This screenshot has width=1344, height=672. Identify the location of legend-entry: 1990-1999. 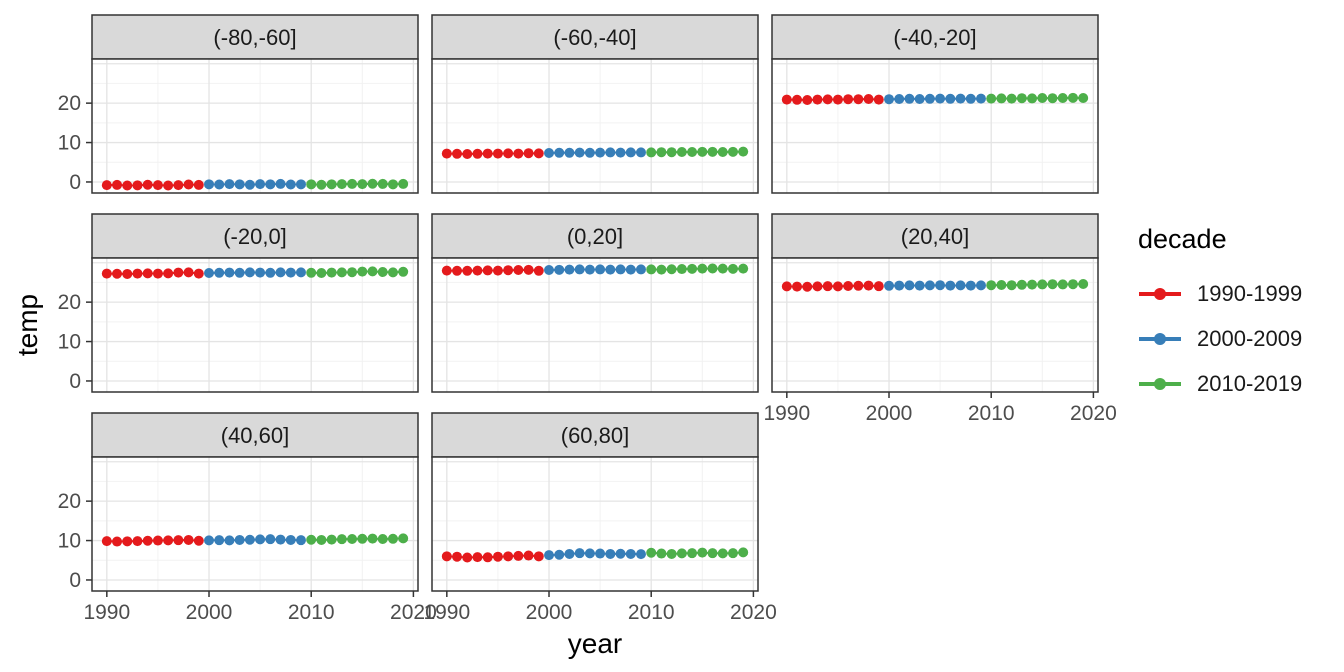
(1220, 293).